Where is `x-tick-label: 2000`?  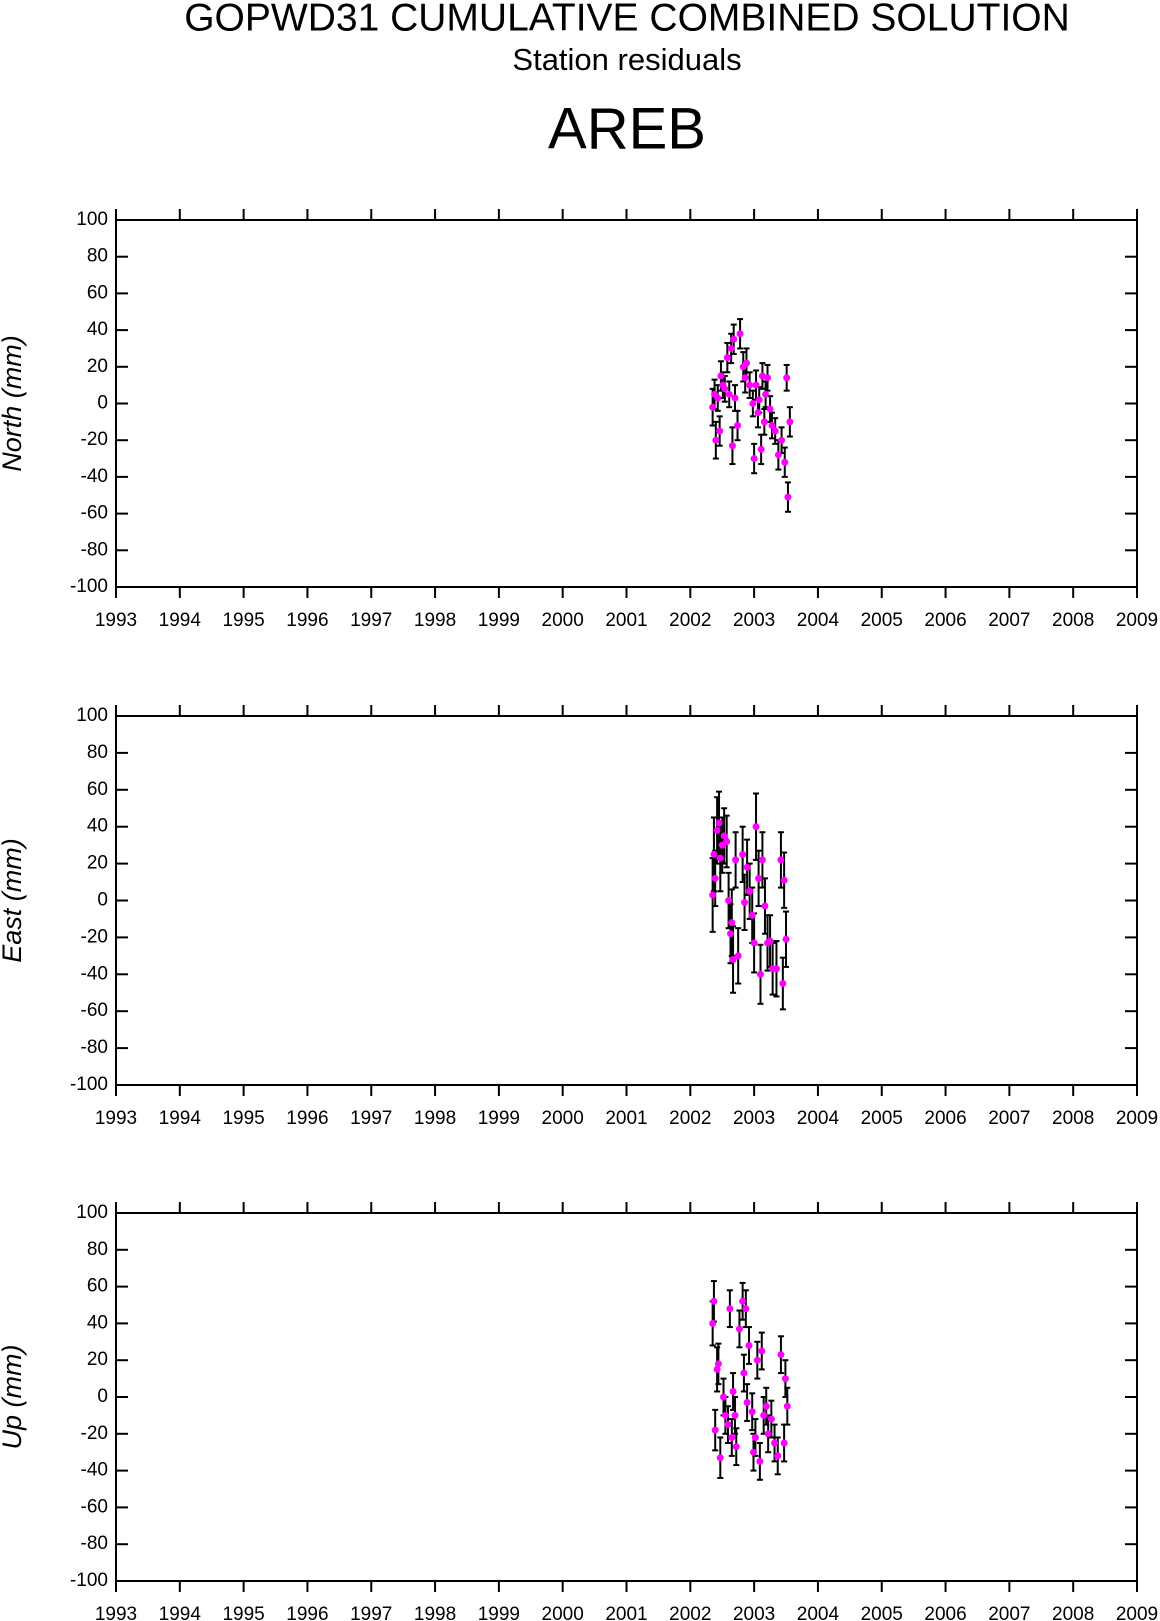
x-tick-label: 2000 is located at coordinates (563, 1612).